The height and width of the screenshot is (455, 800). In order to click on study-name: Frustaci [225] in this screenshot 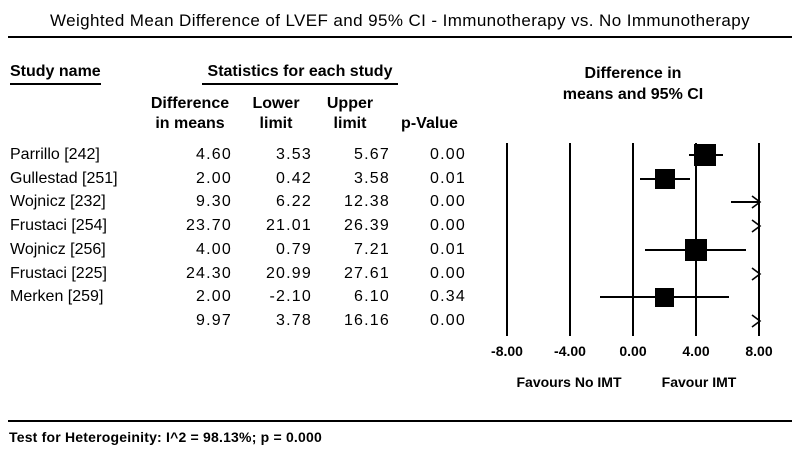, I will do `click(58, 273)`.